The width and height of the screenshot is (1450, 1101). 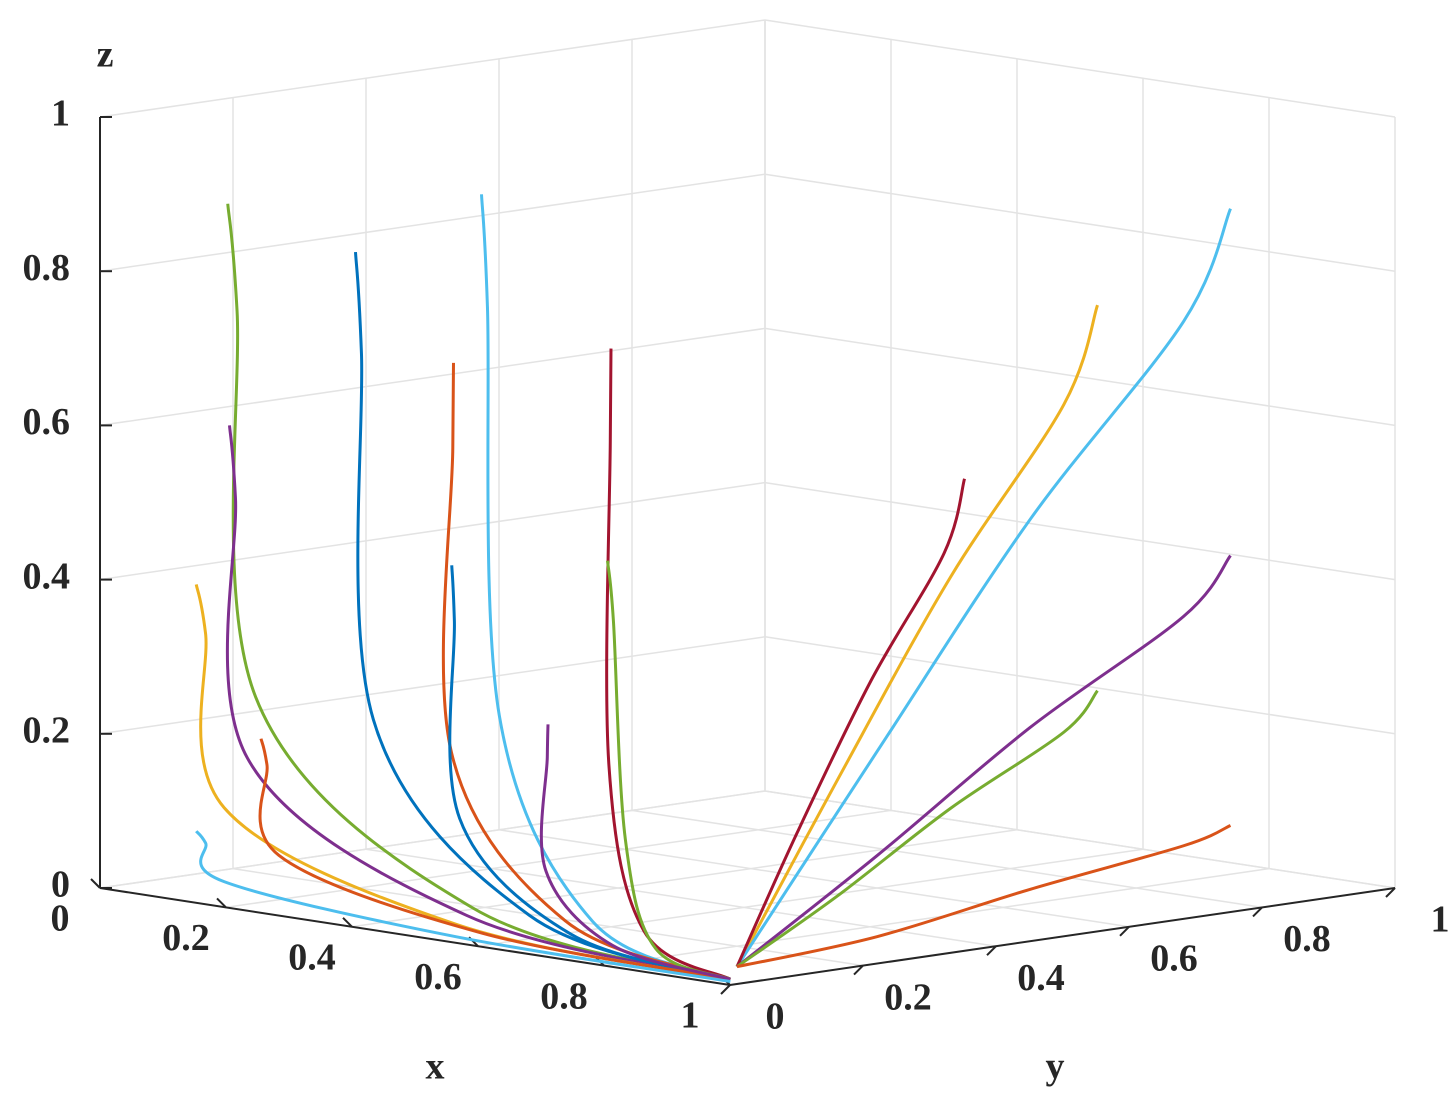 I want to click on x-axis, so click(x=415, y=936).